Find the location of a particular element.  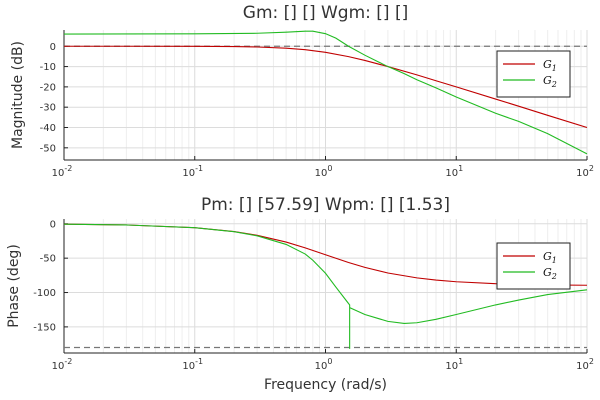

chart-title: Gm: [] [] Wgm: [] [] is located at coordinates (325, 13).